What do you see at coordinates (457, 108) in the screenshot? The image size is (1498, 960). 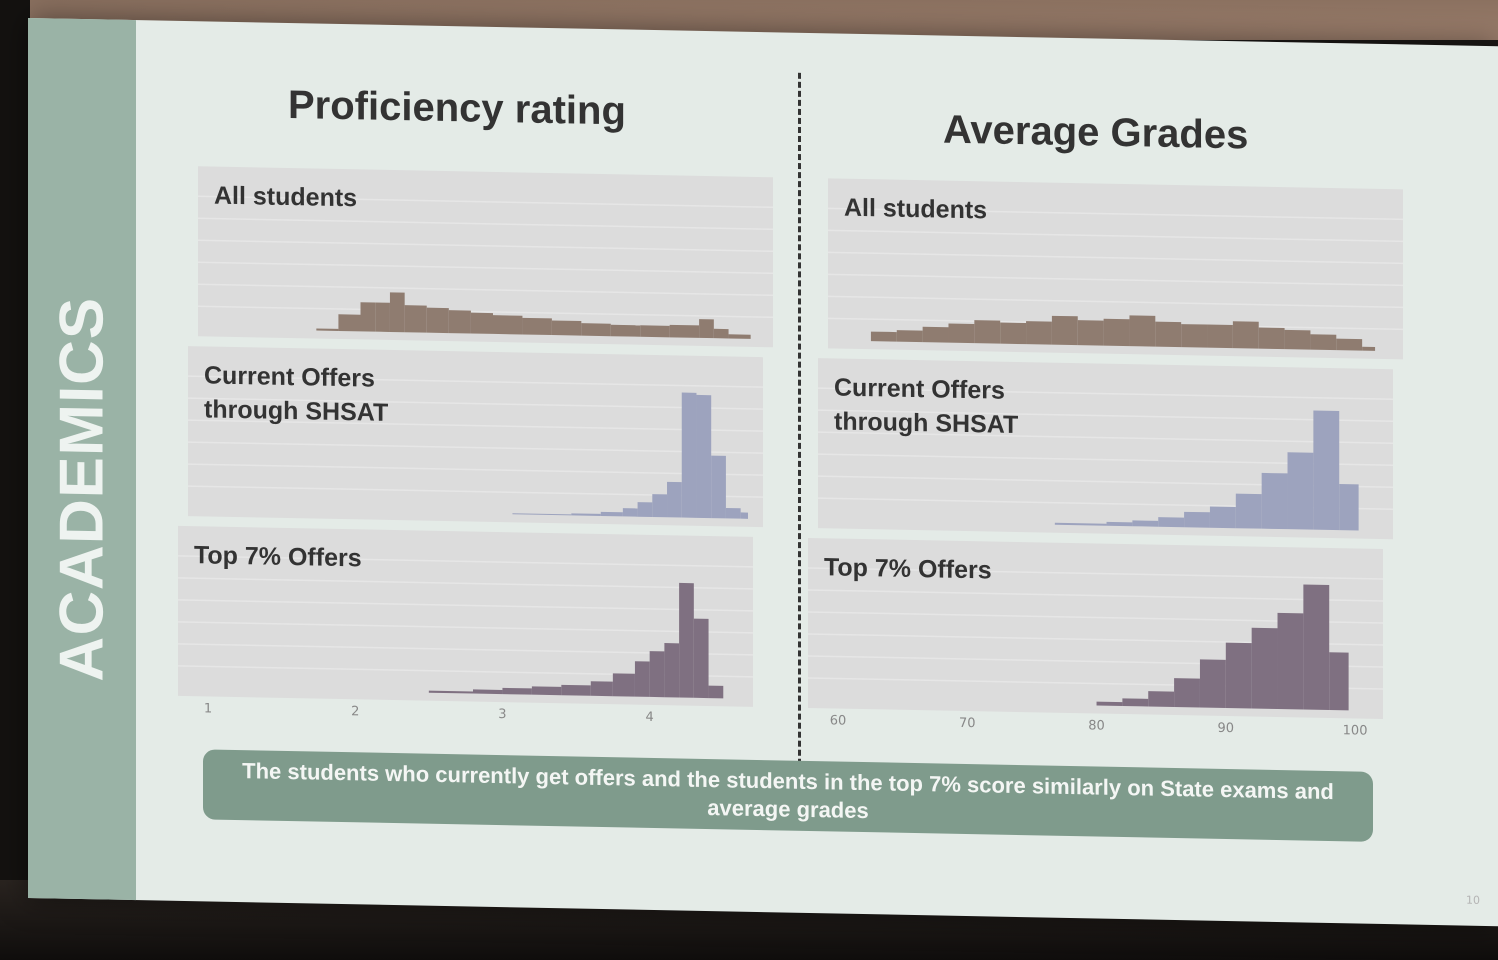 I see `left-column-title: Proficiency rating` at bounding box center [457, 108].